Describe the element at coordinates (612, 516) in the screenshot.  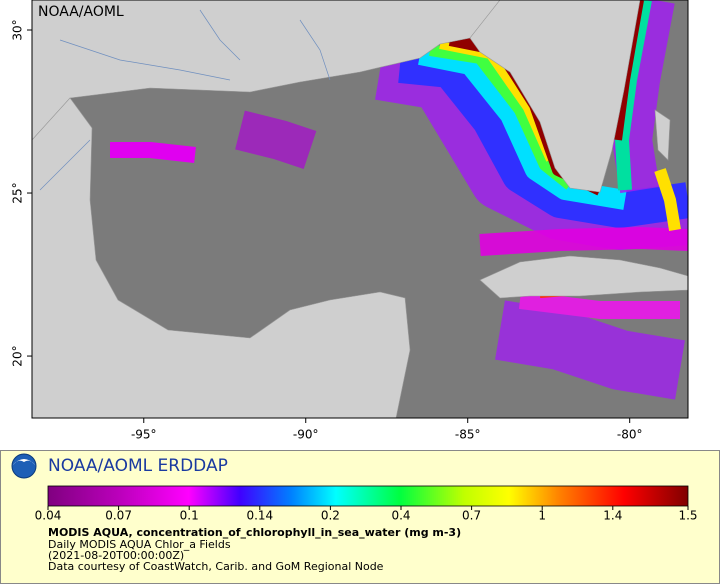
I see `colorbar-tick-label: 1.4` at that location.